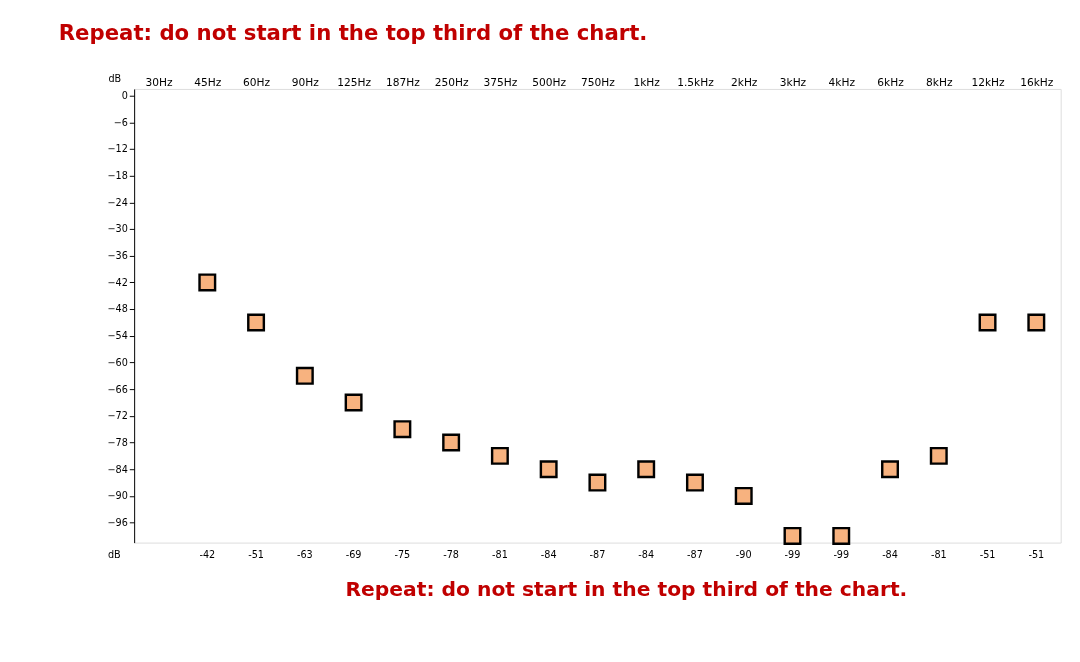 The image size is (1080, 662). I want to click on x-tick-label: 30Hz, so click(159, 82).